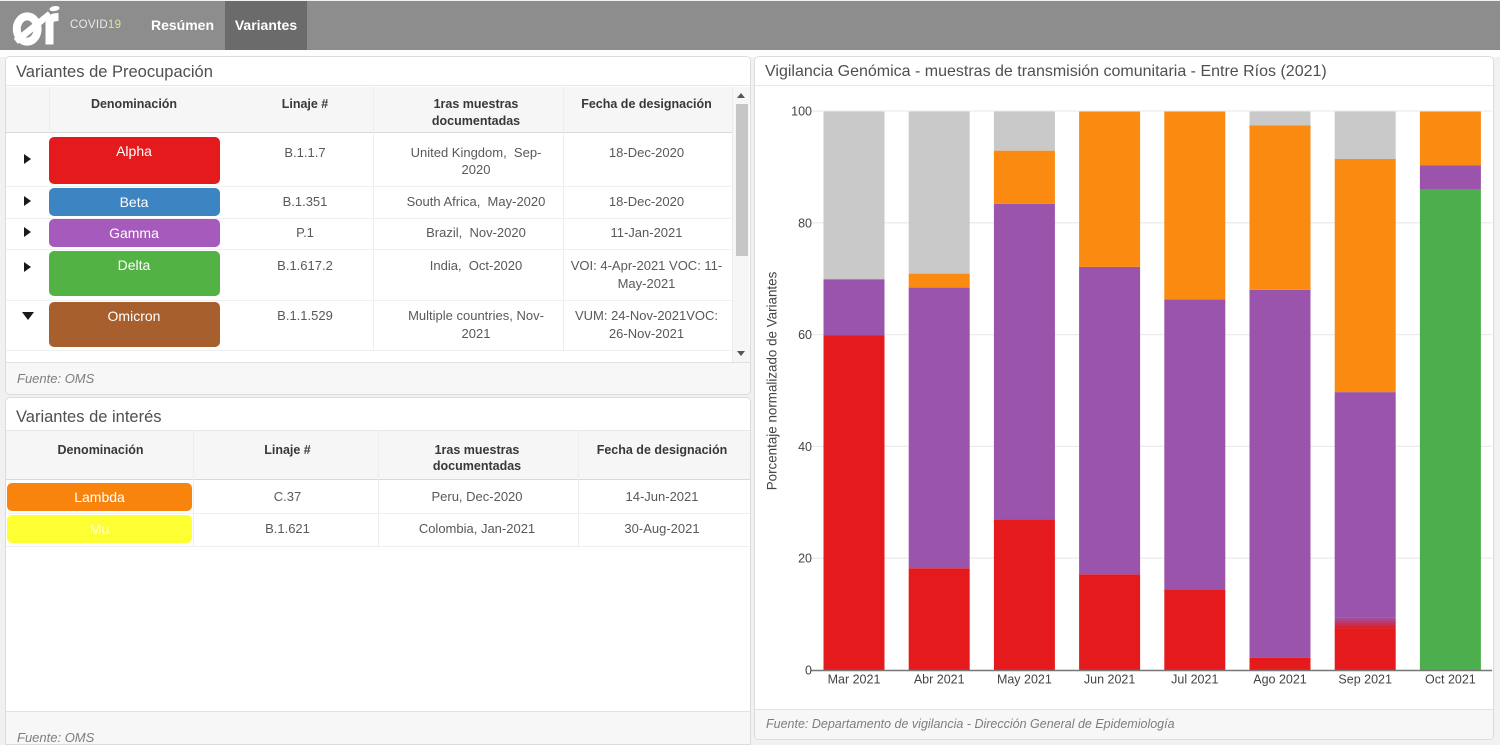 This screenshot has height=745, width=1500. I want to click on svg-text: 100, so click(801, 112).